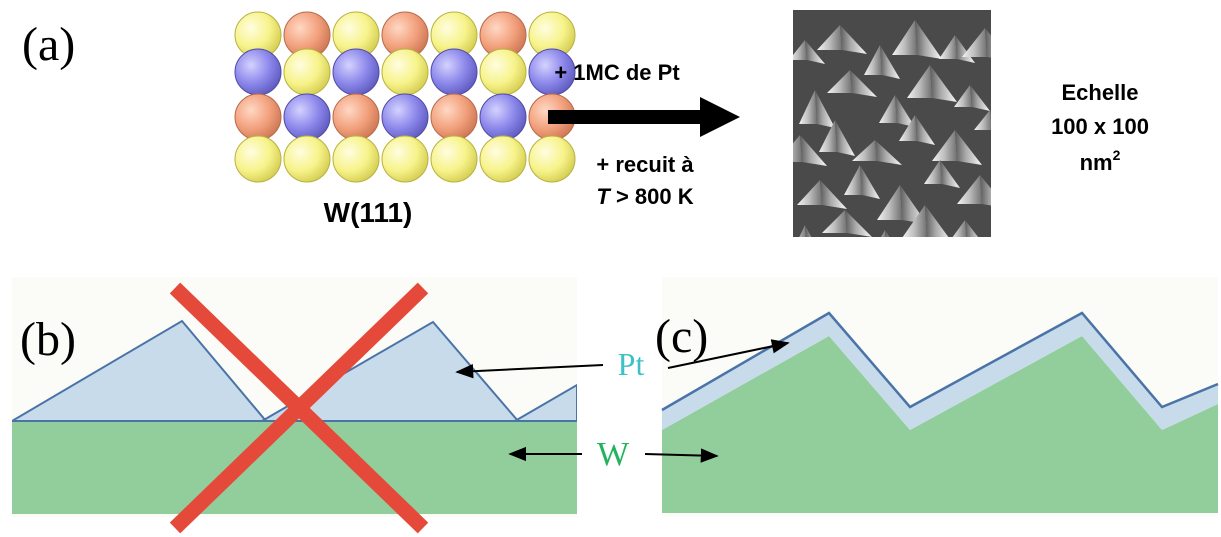 The height and width of the screenshot is (537, 1221). I want to click on stm-facets, so click(892, 128).